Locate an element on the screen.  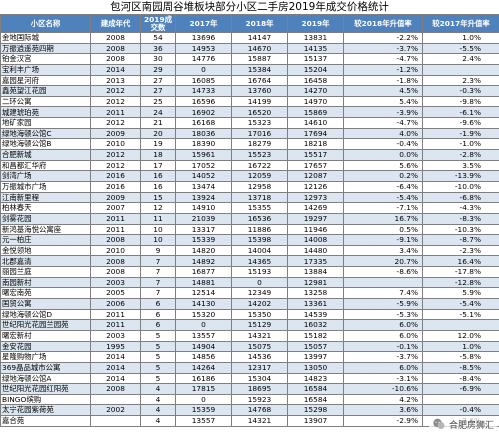
cell-name: 嘉园星河府 is located at coordinates (45, 80).